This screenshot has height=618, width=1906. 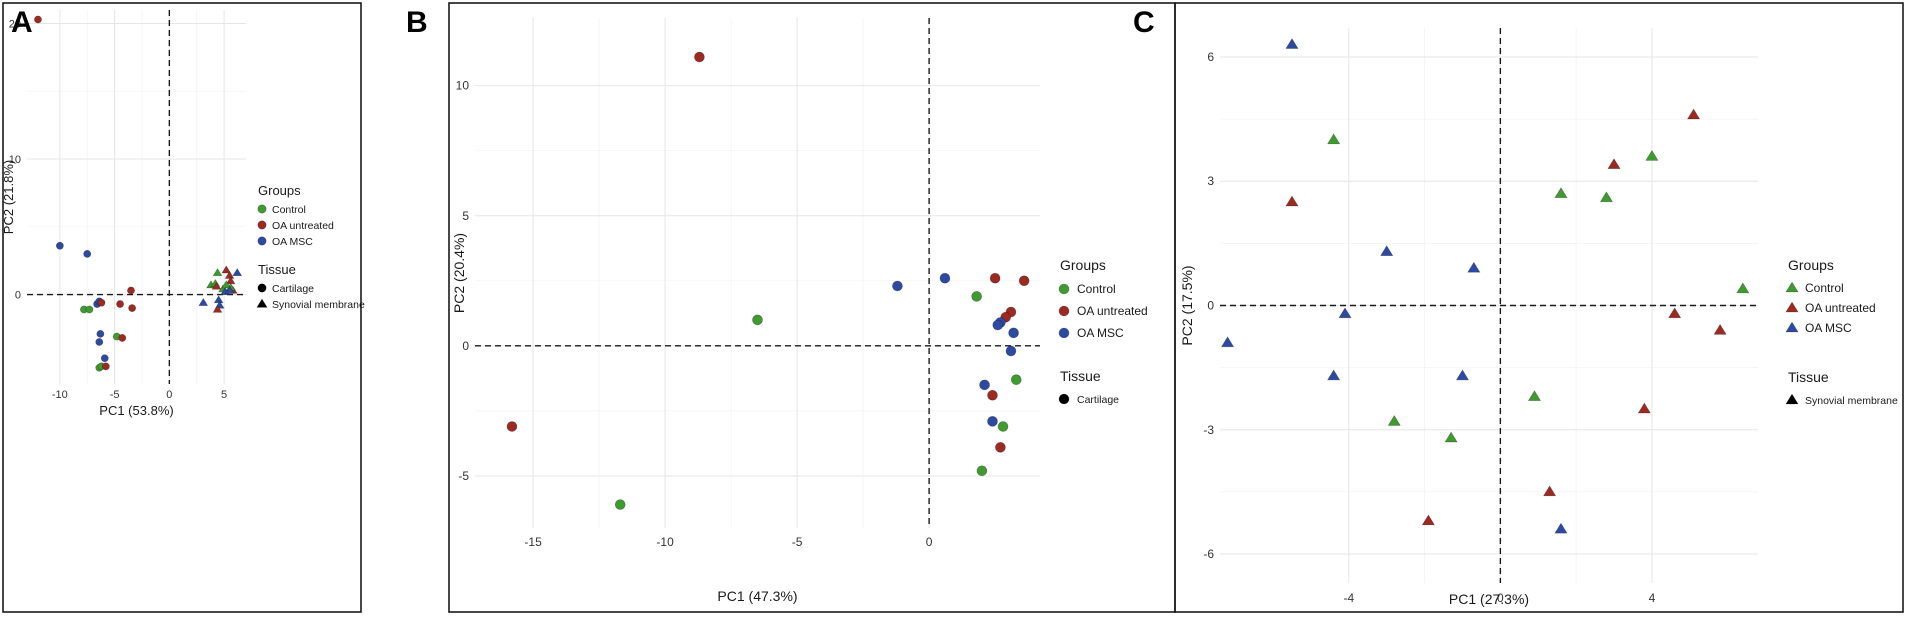 What do you see at coordinates (1210, 181) in the screenshot?
I see `y-tick-label: 3` at bounding box center [1210, 181].